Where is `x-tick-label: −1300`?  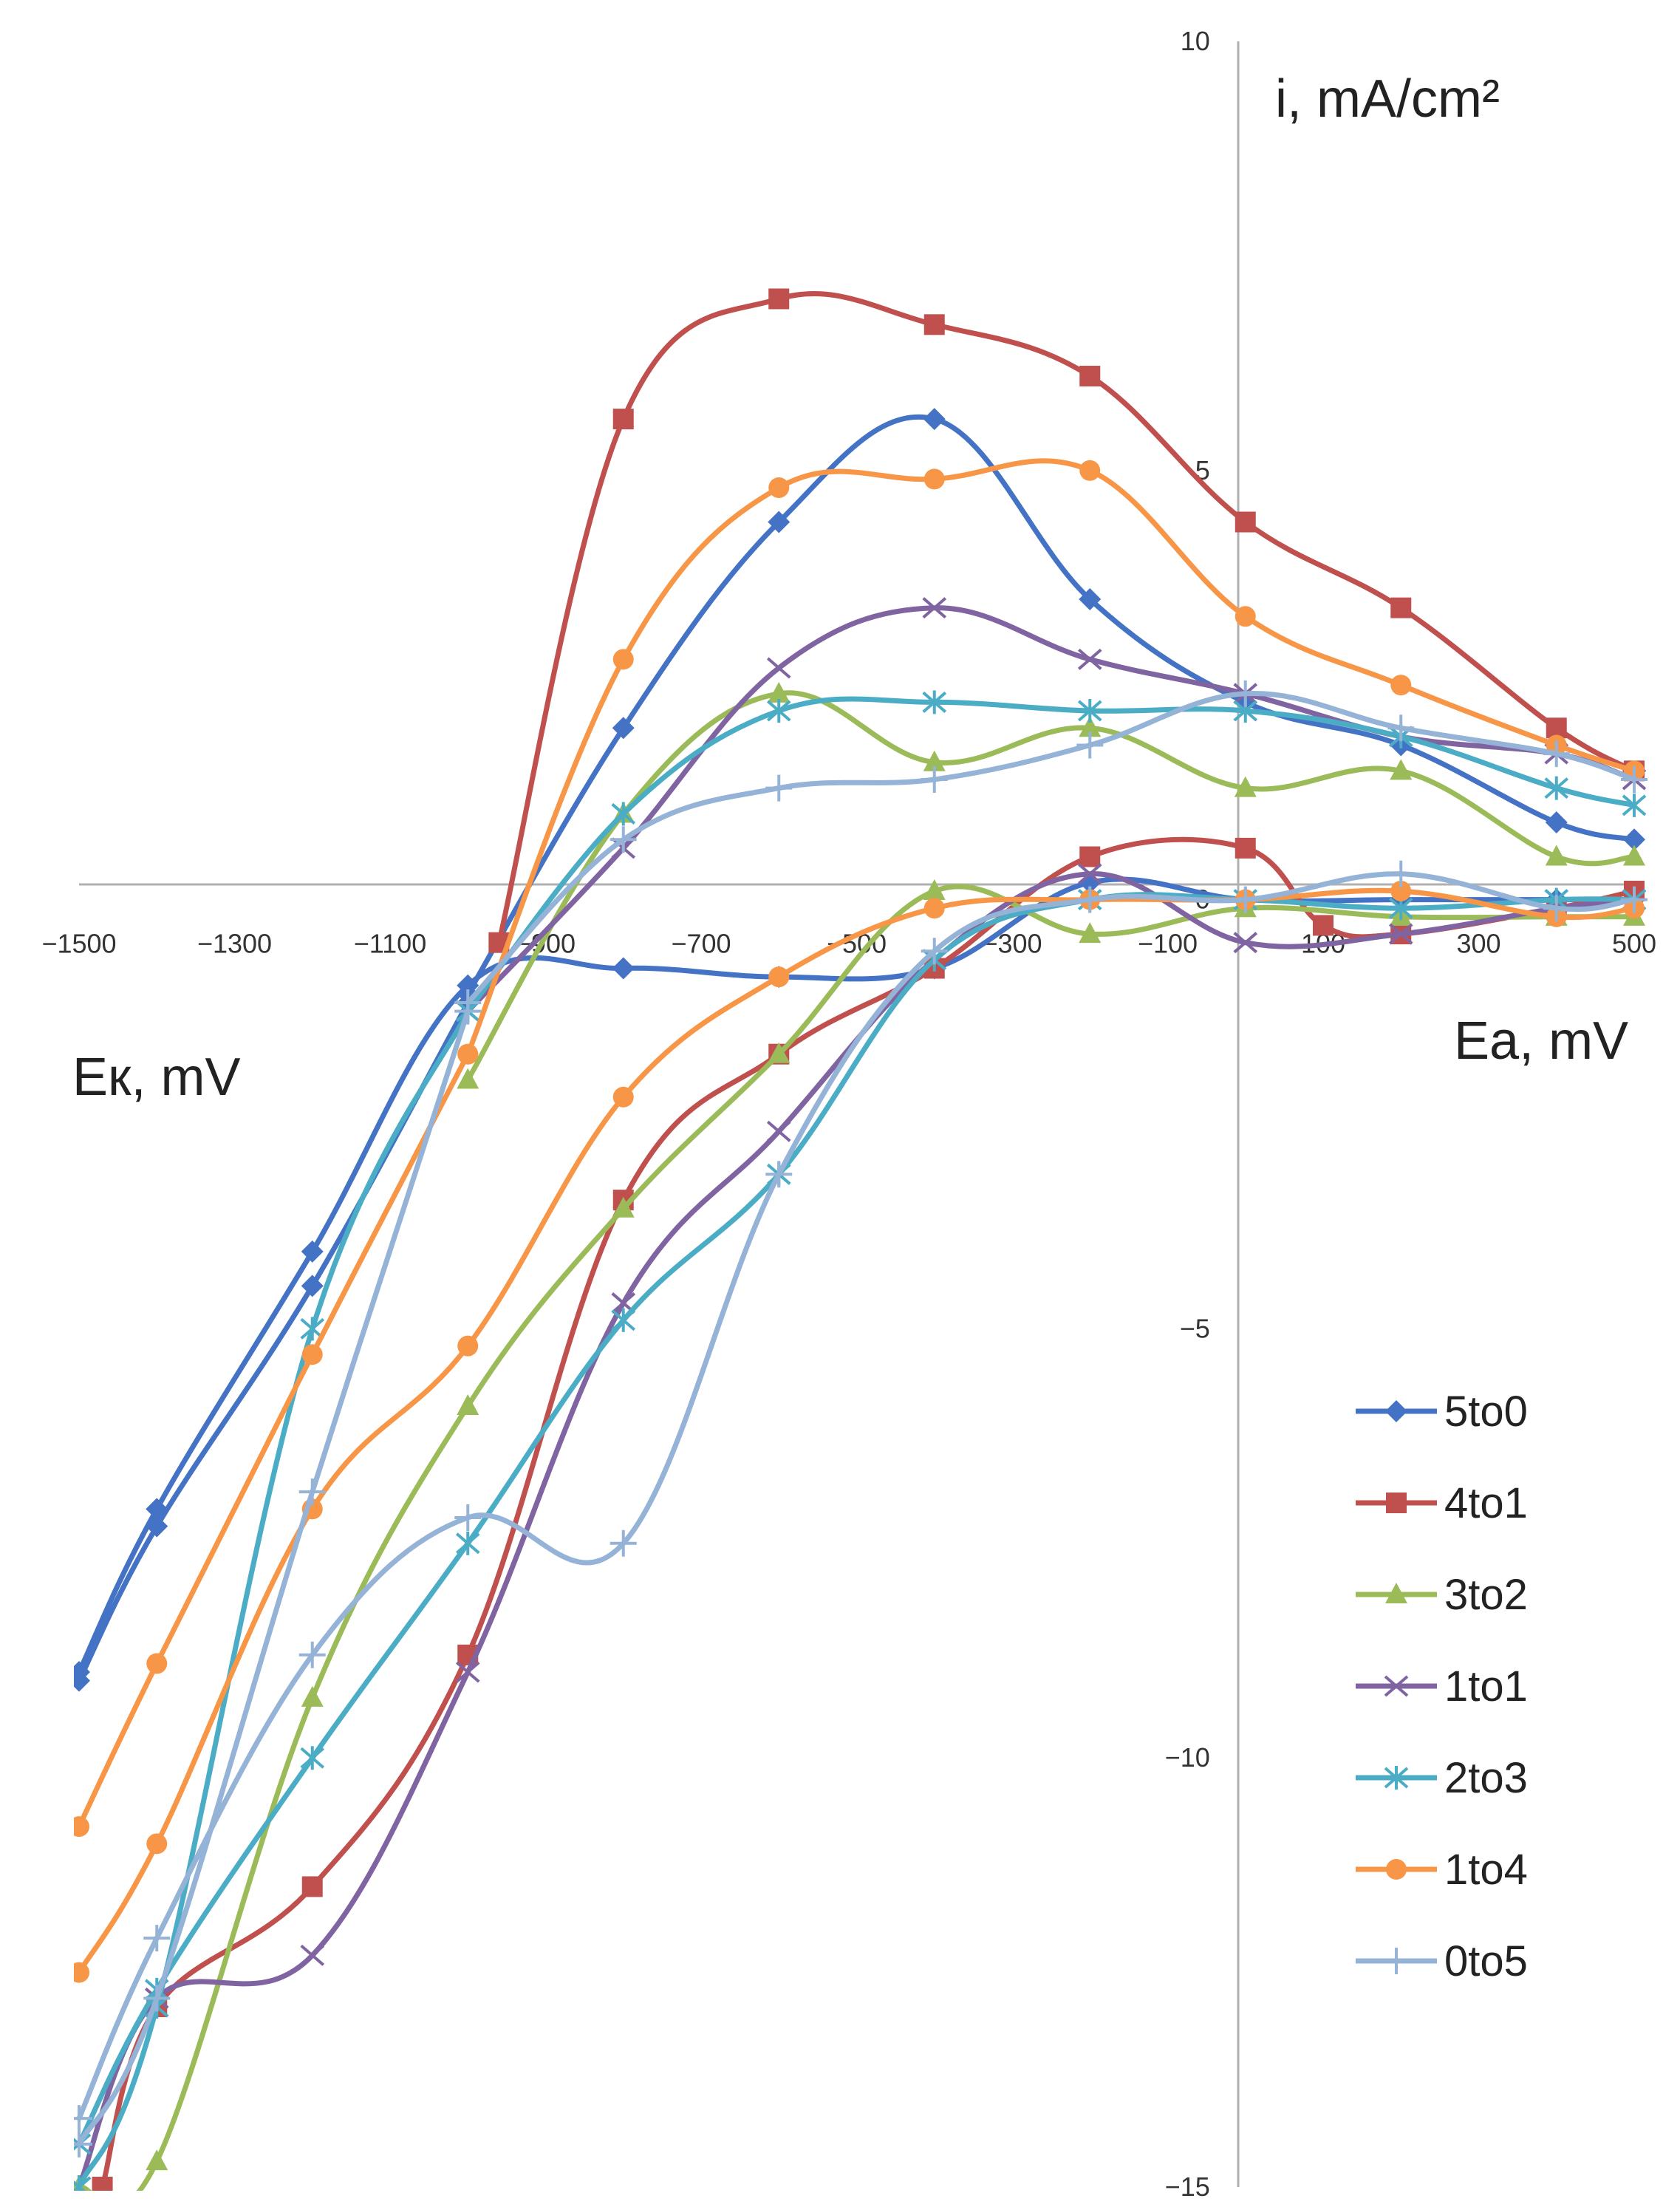
x-tick-label: −1300 is located at coordinates (234, 944).